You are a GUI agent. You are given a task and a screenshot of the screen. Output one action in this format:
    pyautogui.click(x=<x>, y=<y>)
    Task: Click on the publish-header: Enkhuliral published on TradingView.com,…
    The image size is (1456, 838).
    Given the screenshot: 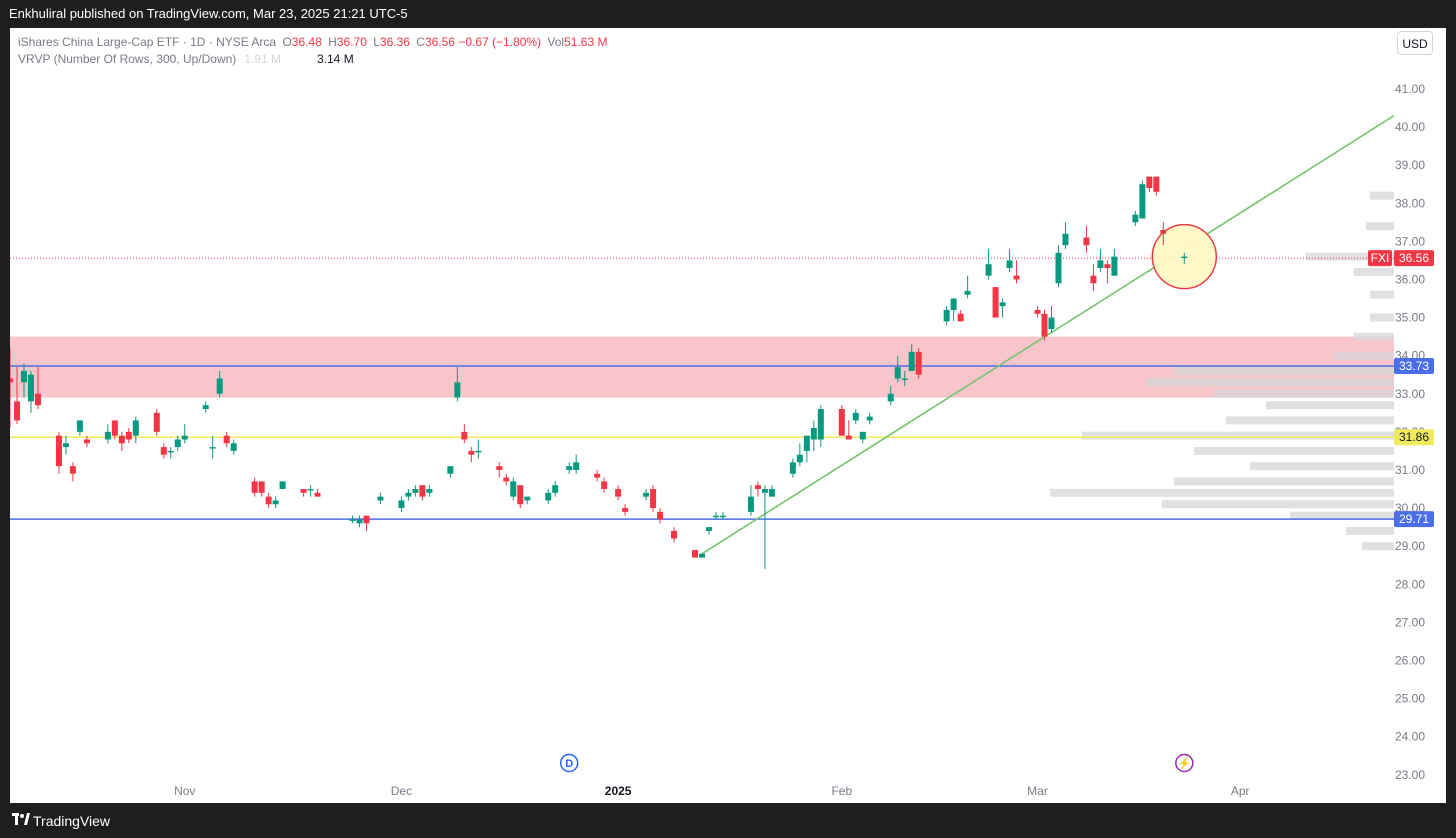 What is the action you would take?
    pyautogui.click(x=728, y=14)
    